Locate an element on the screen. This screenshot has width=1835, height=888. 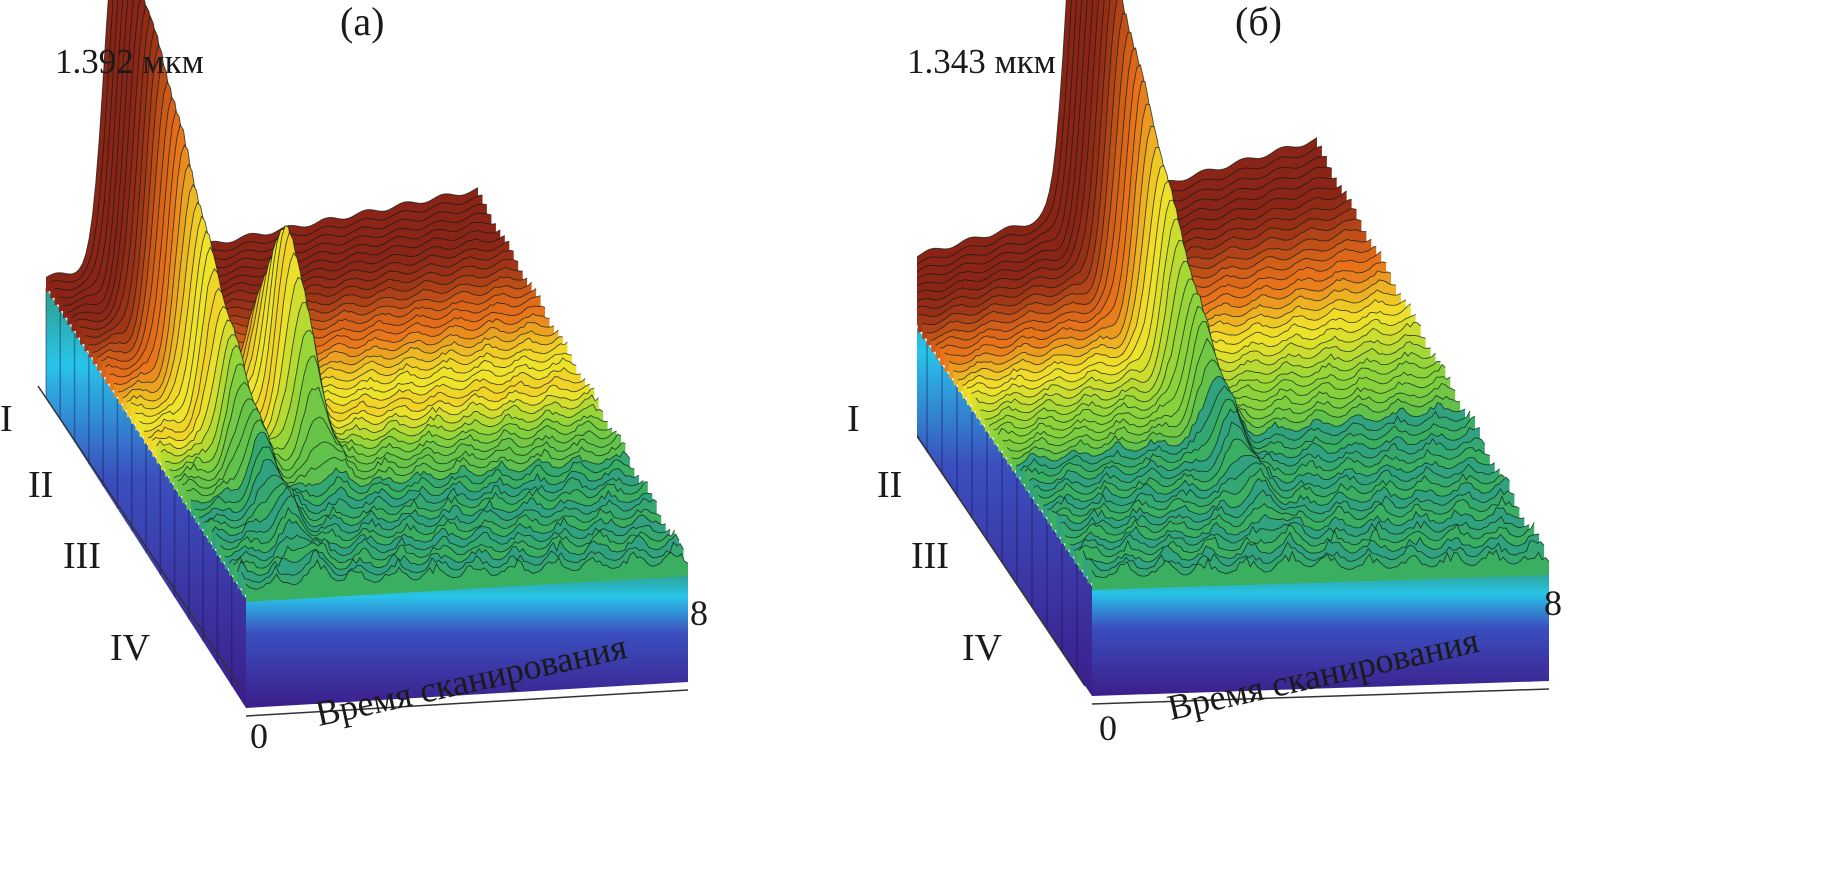
panel-label-b: (б) is located at coordinates (1258, 22).